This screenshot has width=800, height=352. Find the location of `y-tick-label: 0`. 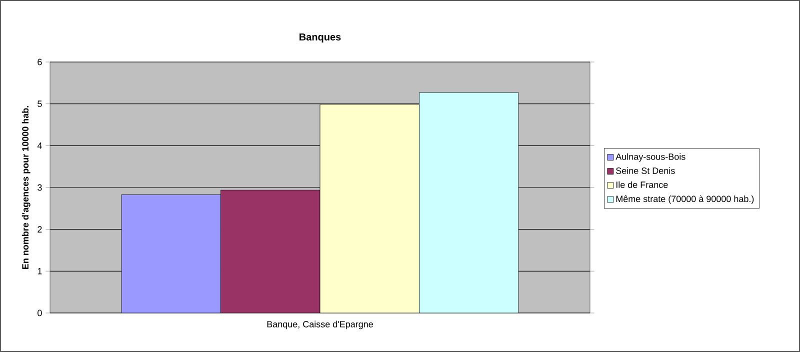

y-tick-label: 0 is located at coordinates (40, 313).